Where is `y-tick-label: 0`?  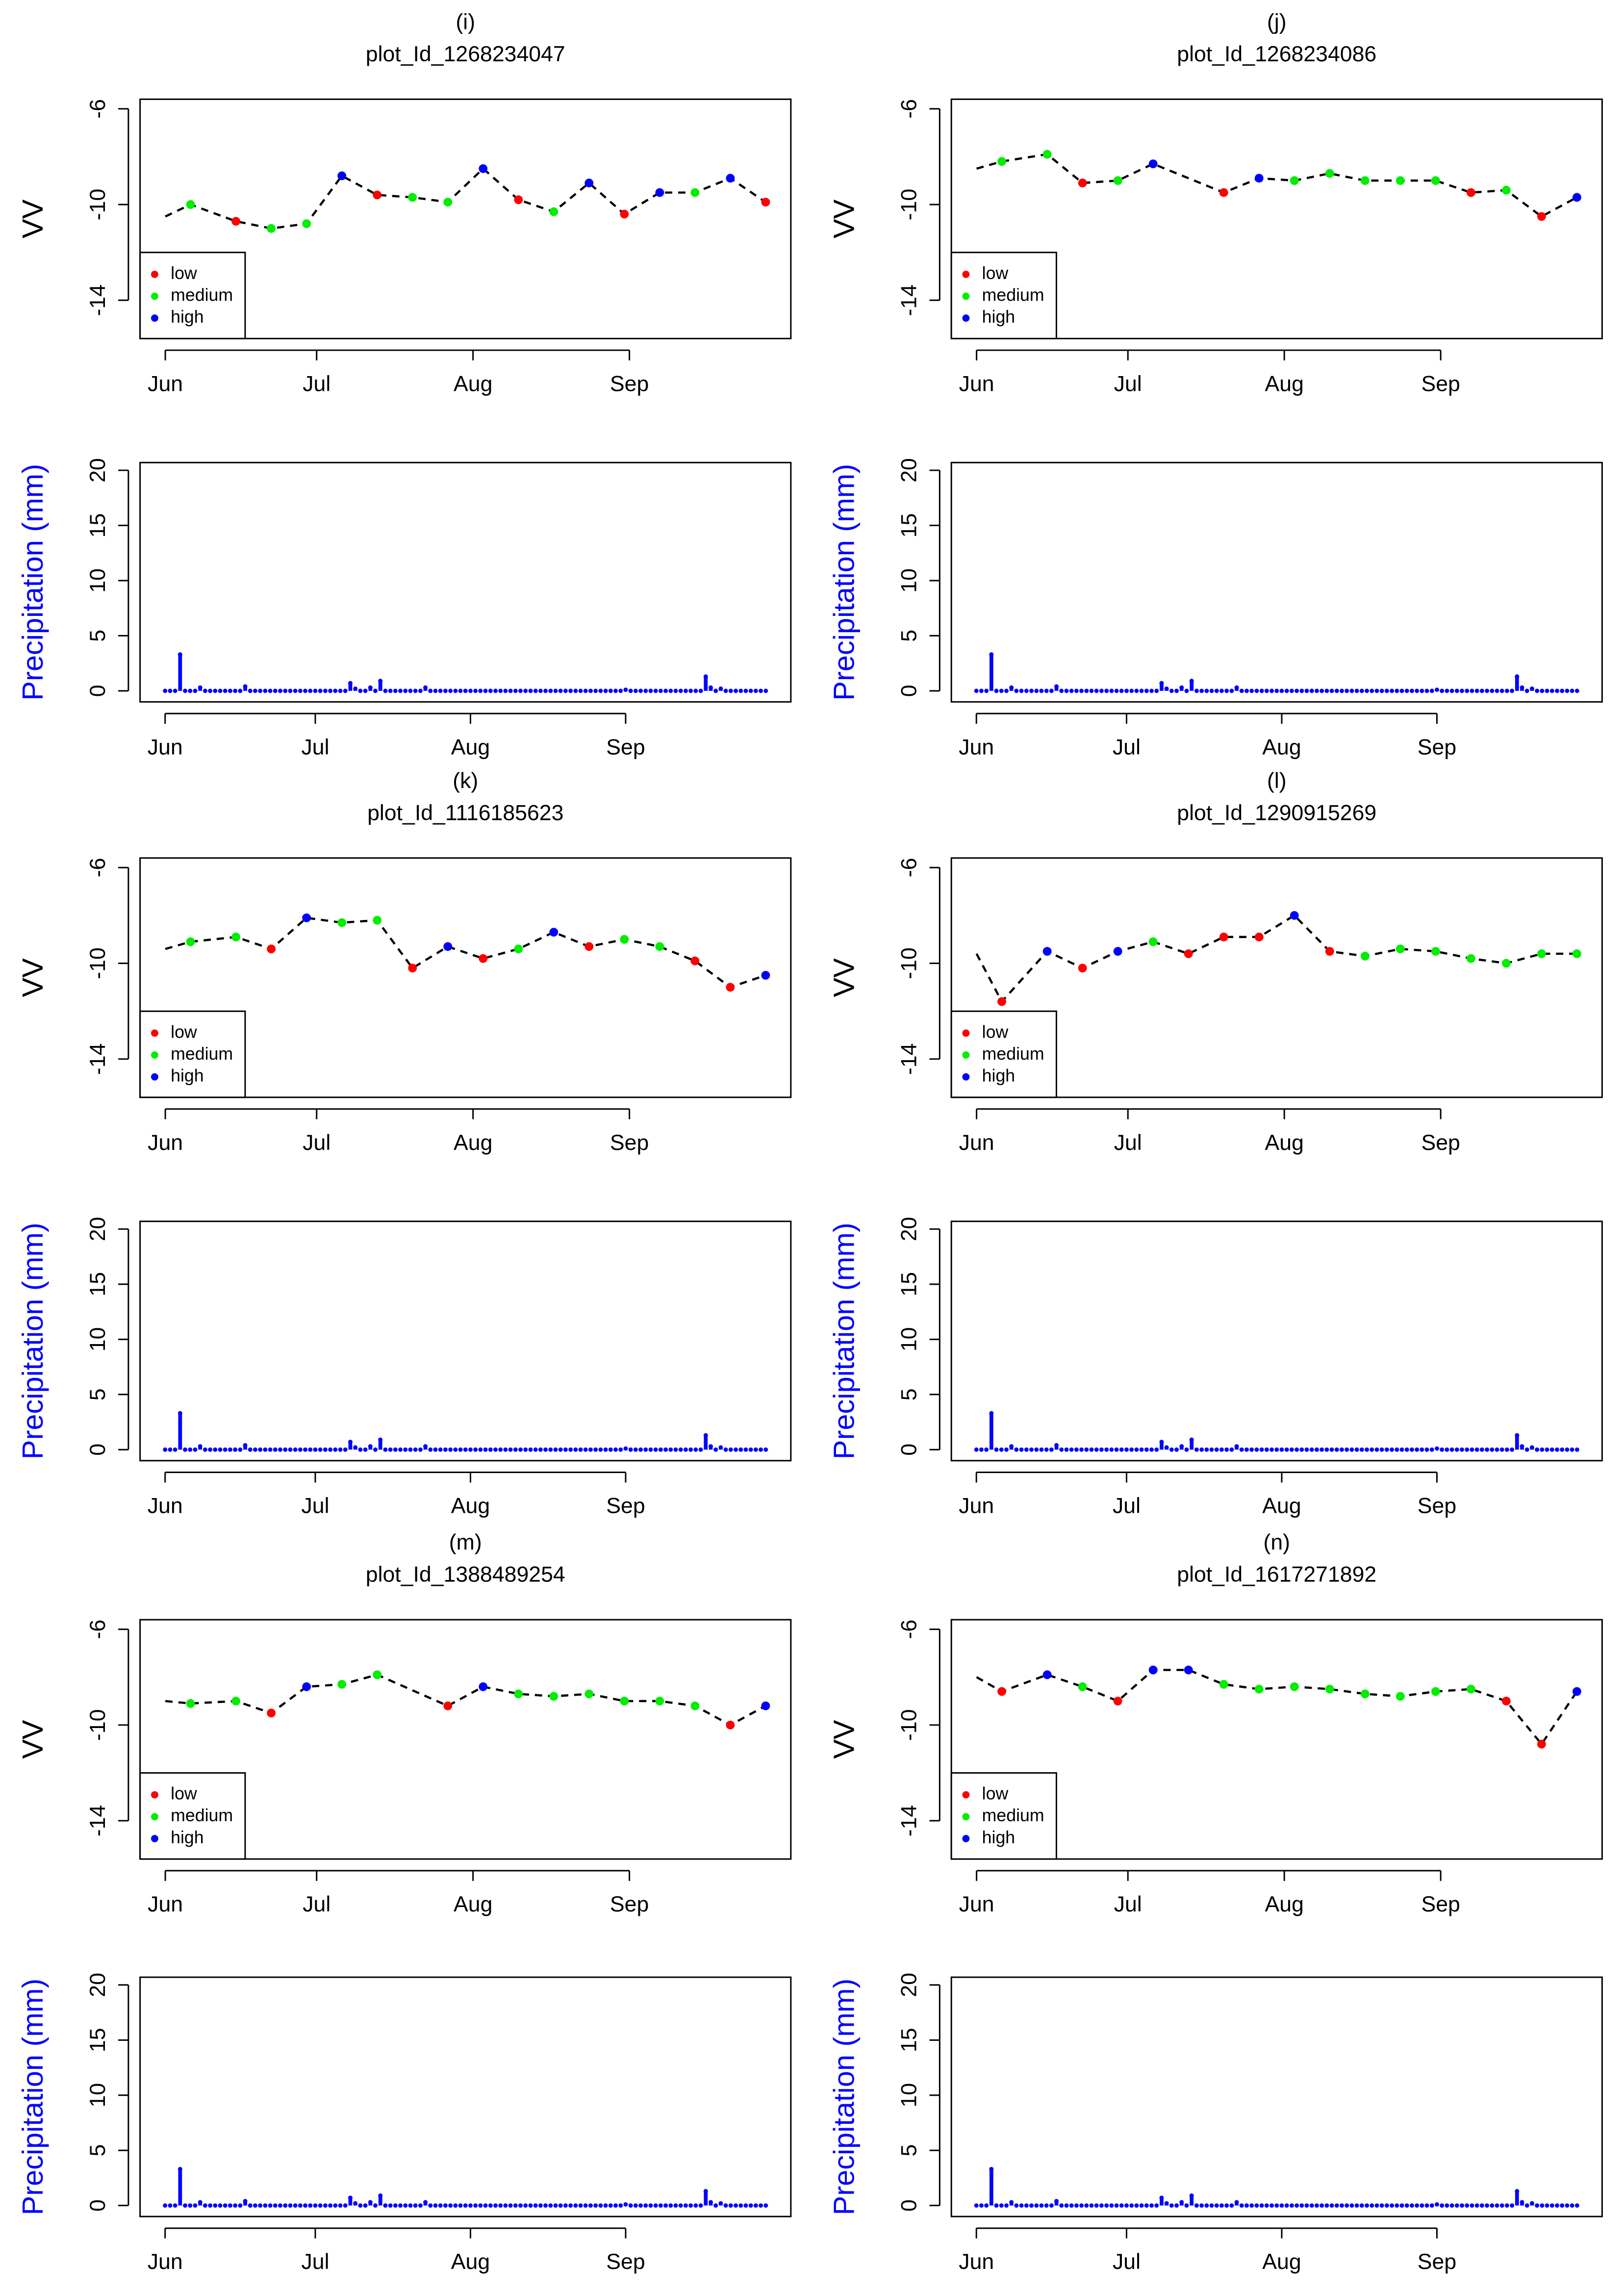 y-tick-label: 0 is located at coordinates (98, 2205).